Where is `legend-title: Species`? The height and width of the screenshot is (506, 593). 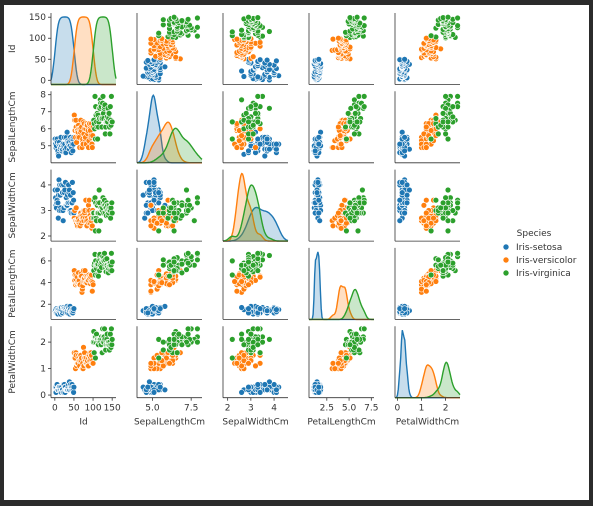
legend-title: Species is located at coordinates (534, 234).